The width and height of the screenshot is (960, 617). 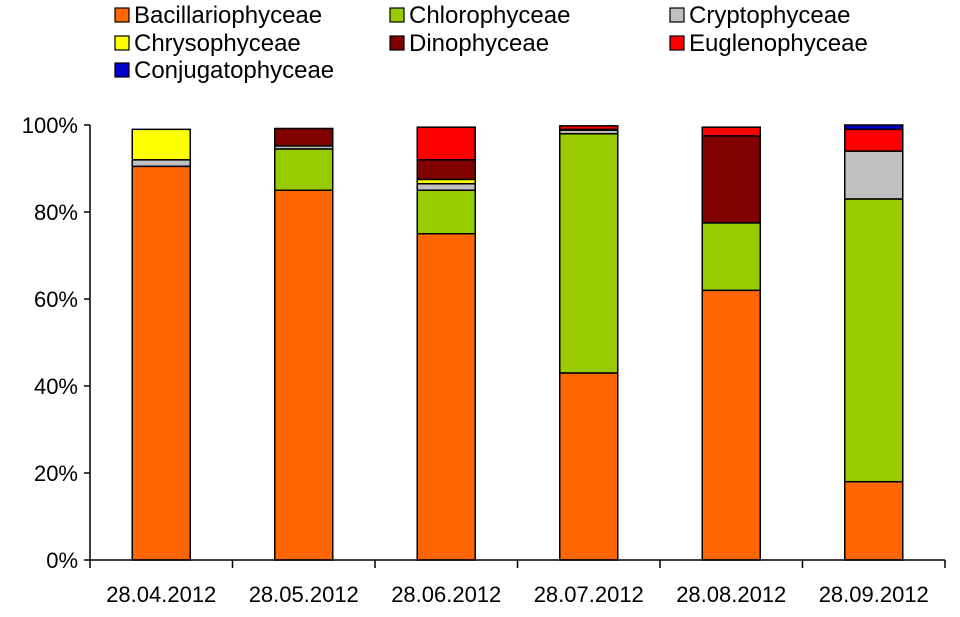 What do you see at coordinates (731, 594) in the screenshot?
I see `x-tick-label: 28.08.2012` at bounding box center [731, 594].